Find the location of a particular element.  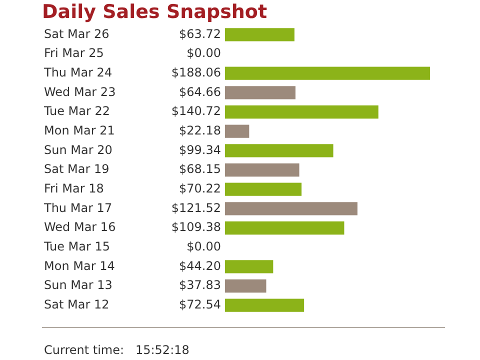

data-label: $63.72 is located at coordinates (200, 33).